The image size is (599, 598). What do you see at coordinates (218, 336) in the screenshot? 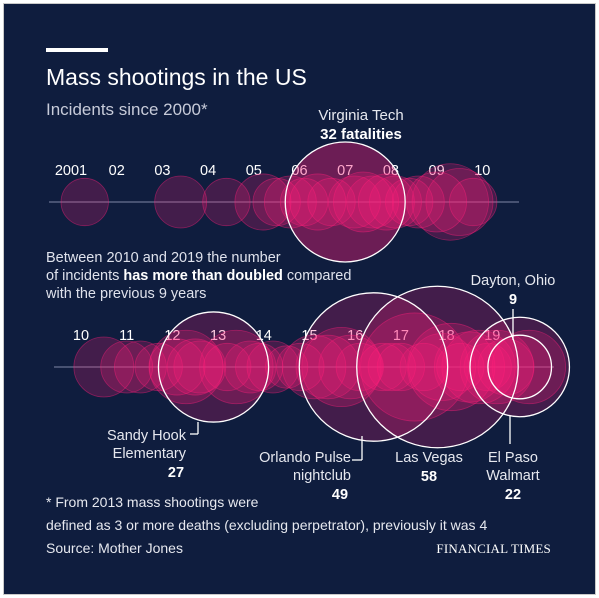
I see `tick-label: 13` at bounding box center [218, 336].